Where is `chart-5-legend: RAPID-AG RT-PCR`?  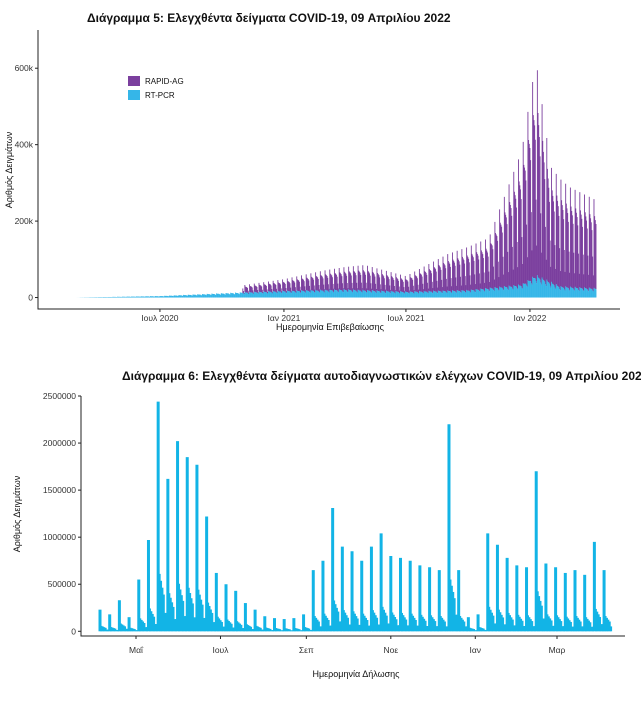
chart-5-legend: RAPID-AG RT-PCR is located at coordinates (156, 88).